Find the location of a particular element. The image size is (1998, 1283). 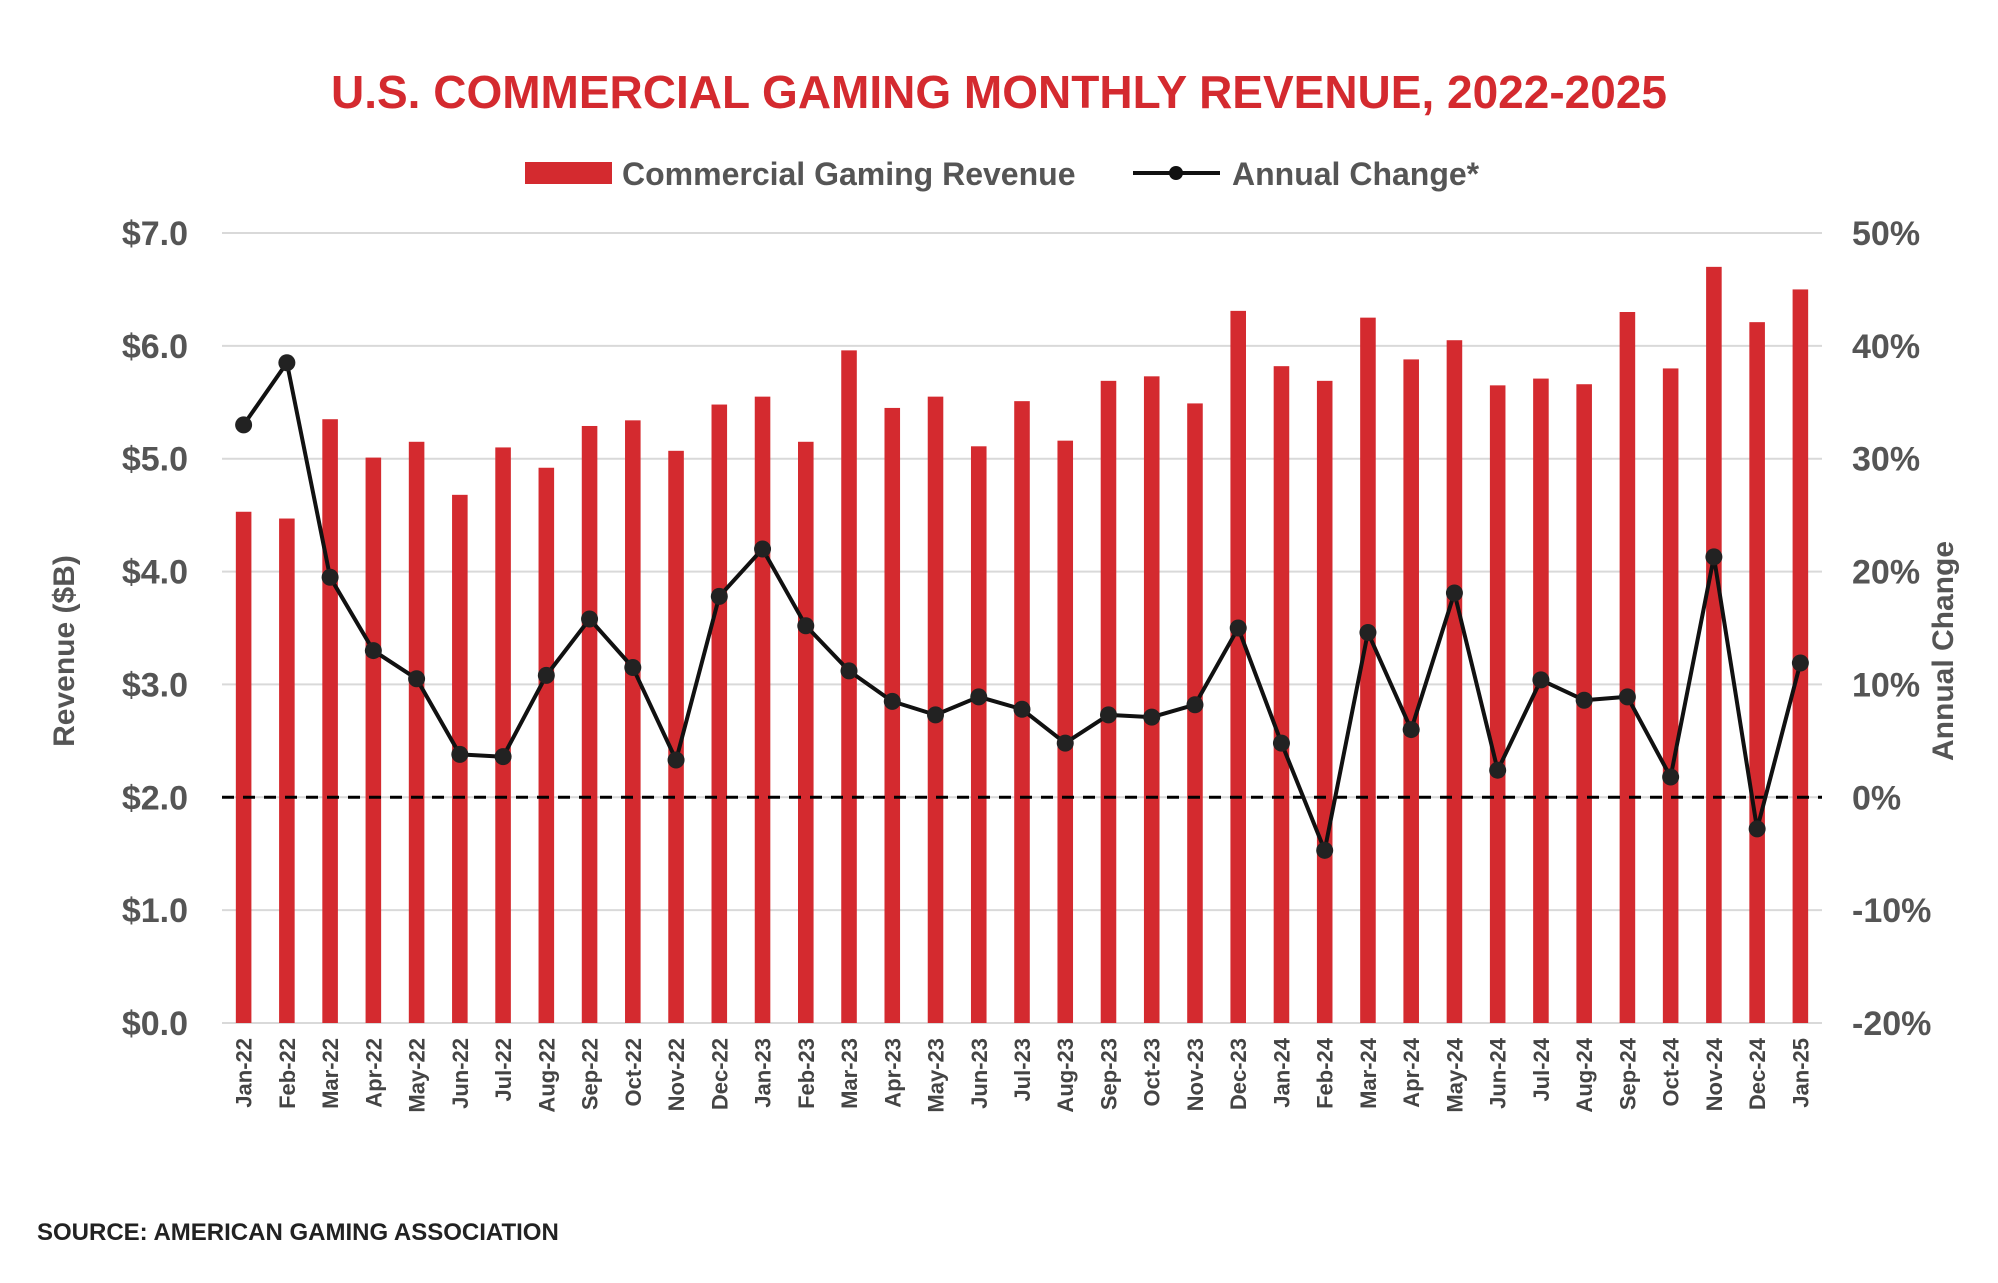

right-tick-label: -20% is located at coordinates (1891, 1024).